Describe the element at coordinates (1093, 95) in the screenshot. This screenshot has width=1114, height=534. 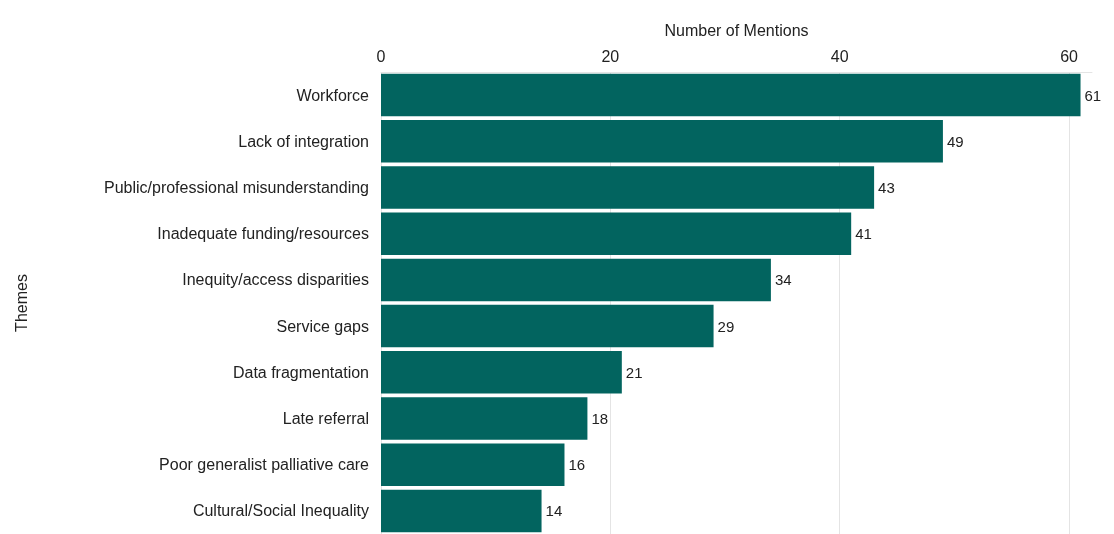
I see `data-label: 61` at that location.